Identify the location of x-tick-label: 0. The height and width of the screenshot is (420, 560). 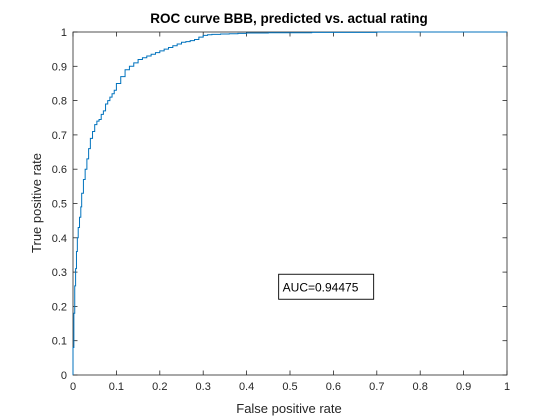
(73, 387).